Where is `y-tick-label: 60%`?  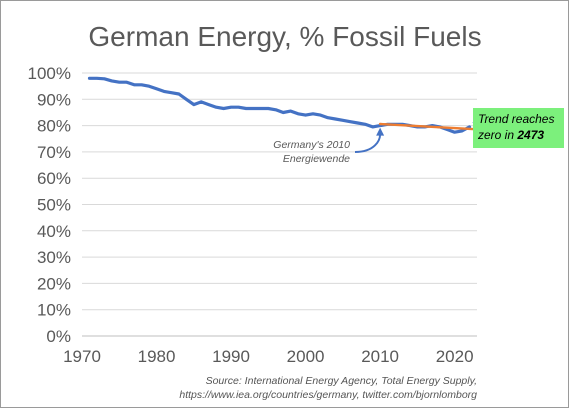 y-tick-label: 60% is located at coordinates (54, 178).